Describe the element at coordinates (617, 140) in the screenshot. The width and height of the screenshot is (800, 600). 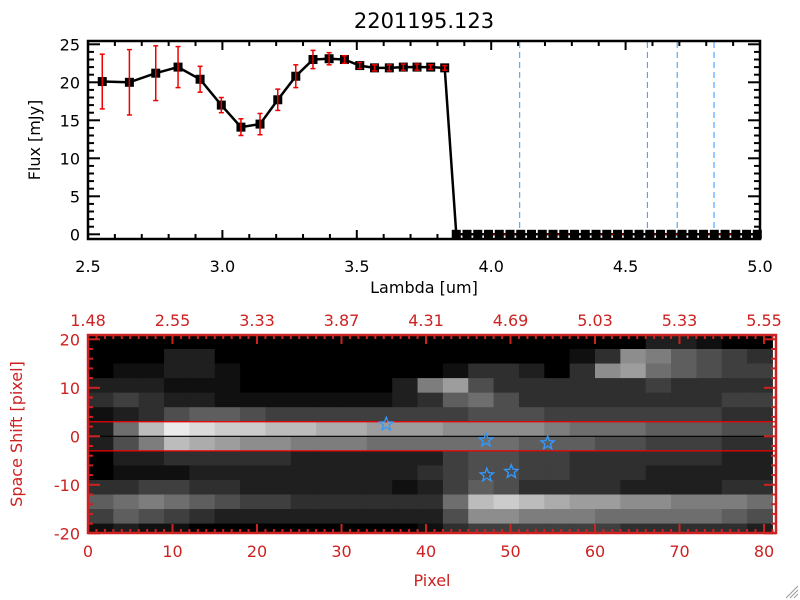
I see `wavelength-markers` at that location.